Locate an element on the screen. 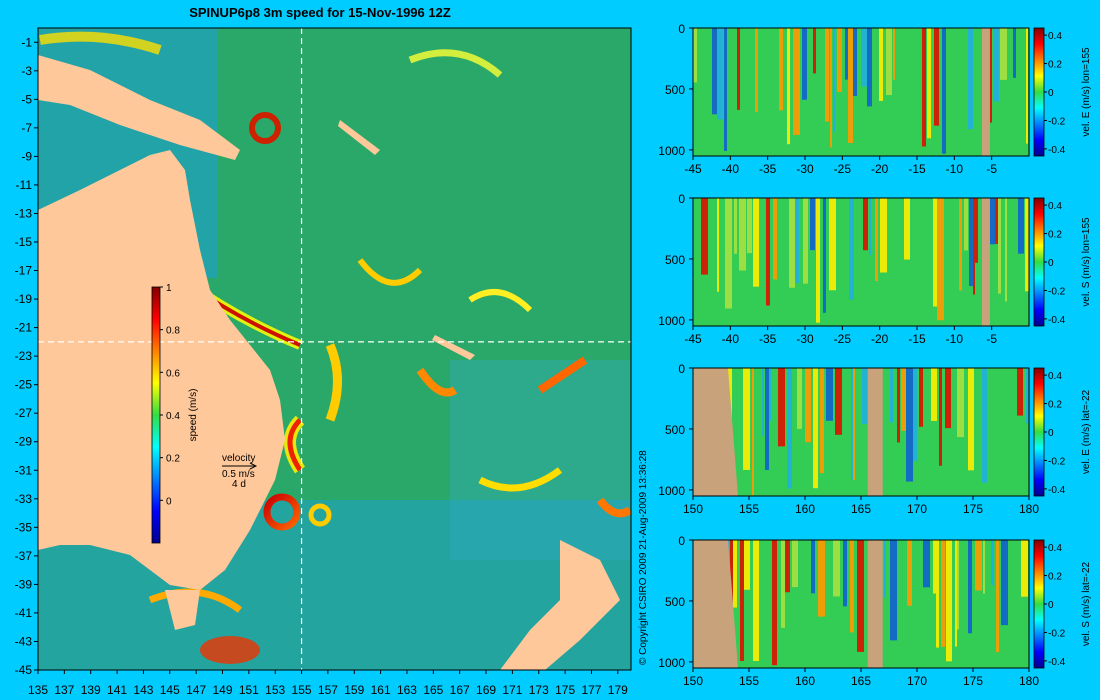 Image resolution: width=1100 pixels, height=700 pixels. map-x-tick-label: 157 is located at coordinates (328, 690).